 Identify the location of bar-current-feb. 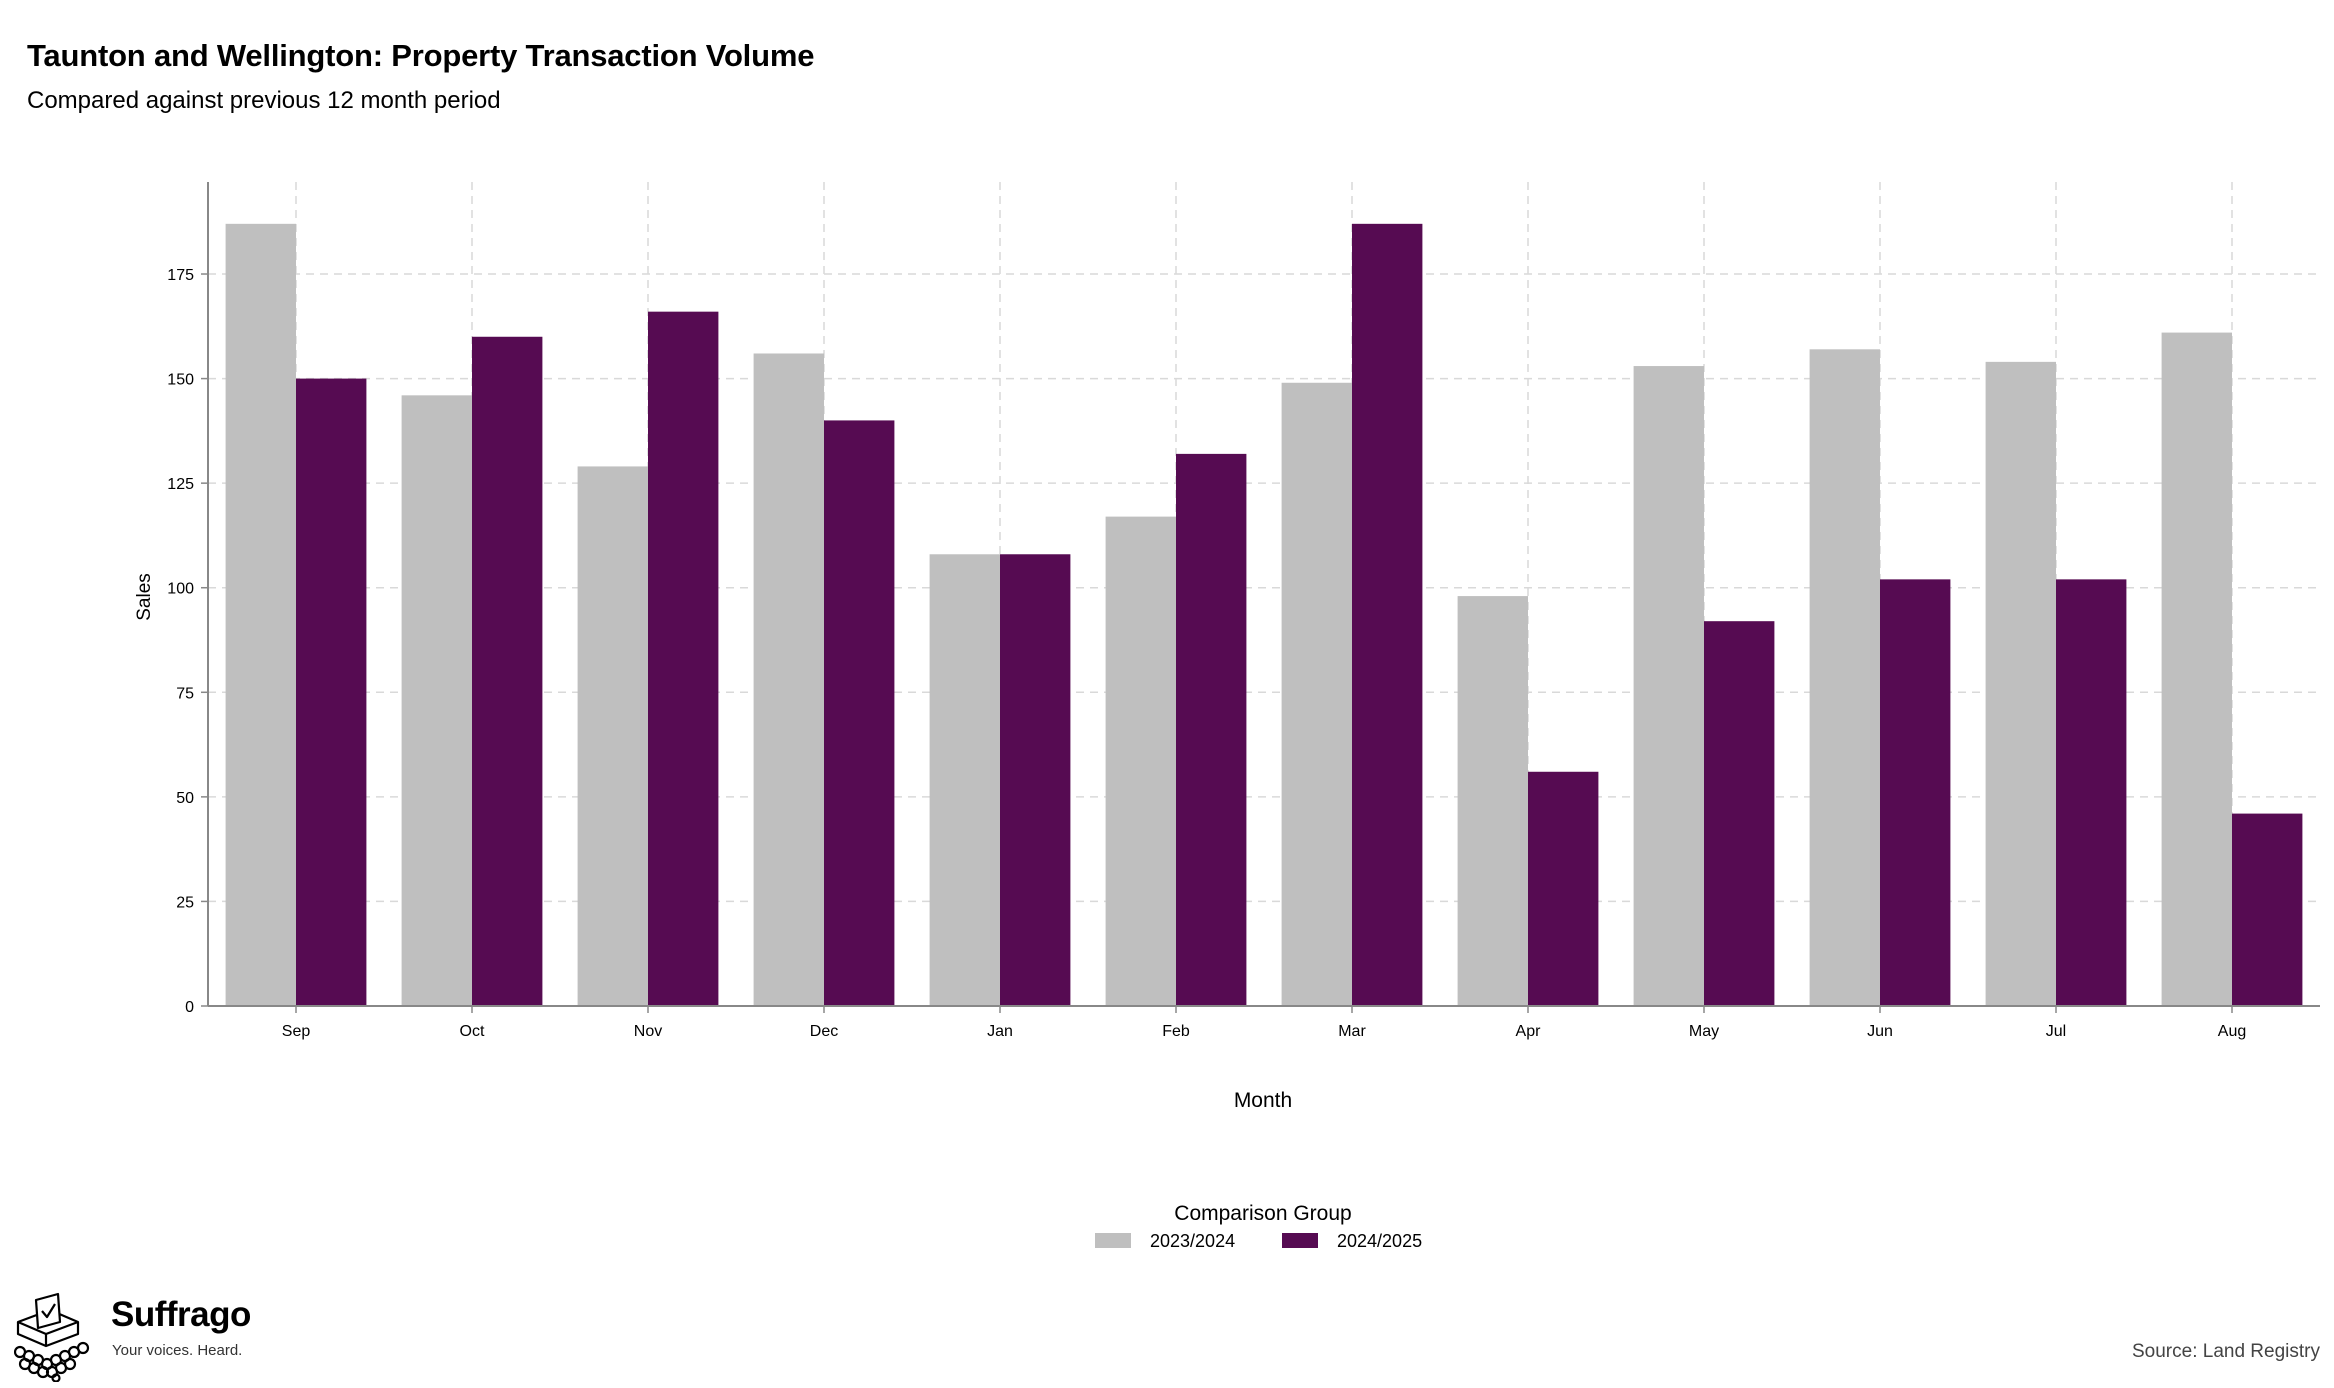
(1211, 729).